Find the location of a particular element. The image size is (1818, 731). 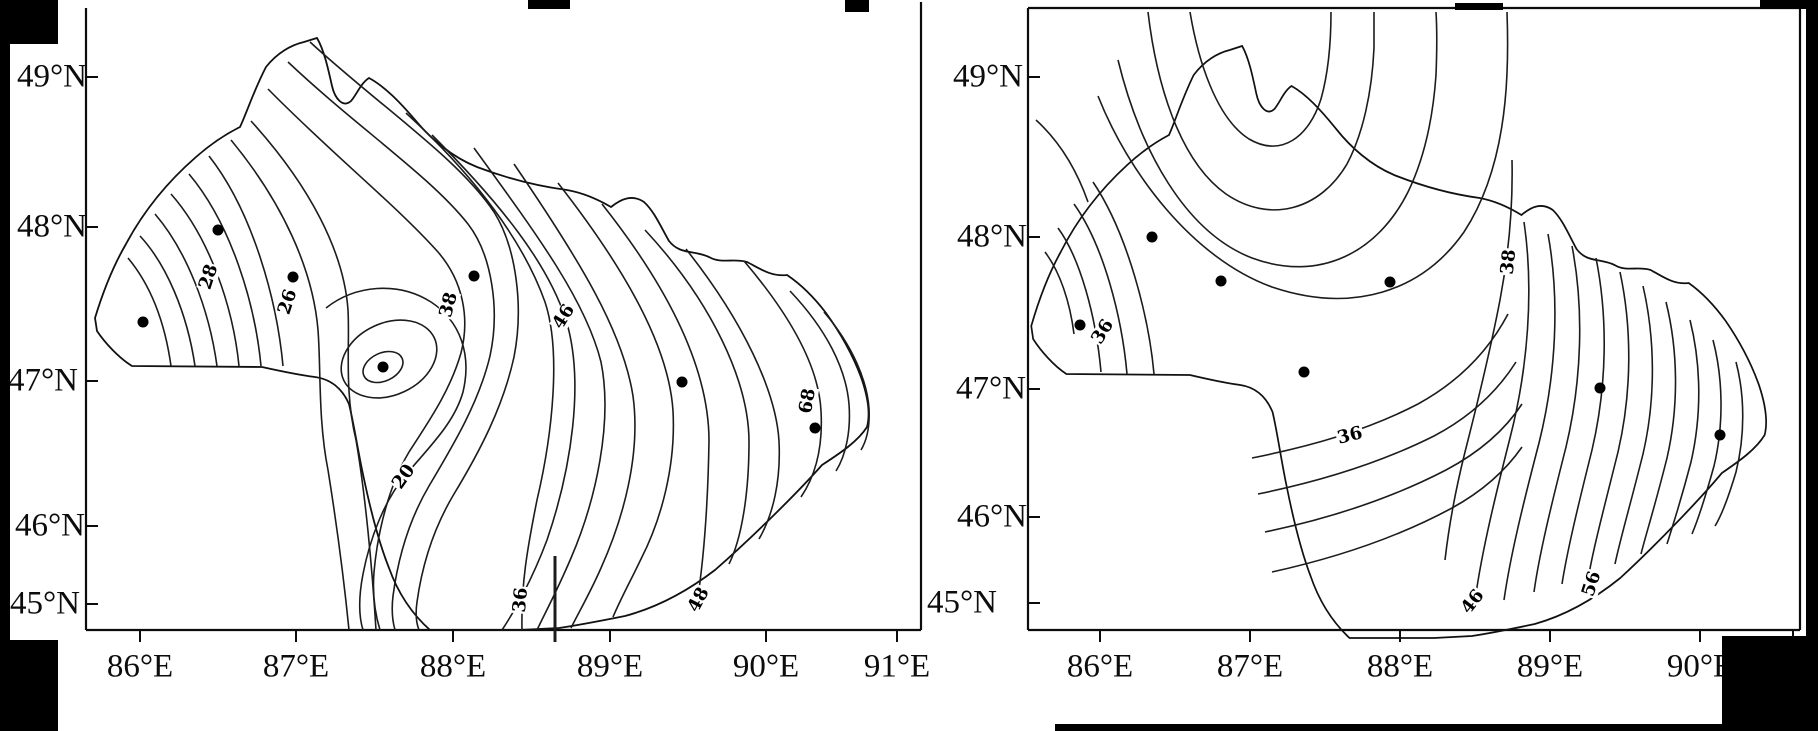

x-axis-label: 90°E is located at coordinates (766, 666).